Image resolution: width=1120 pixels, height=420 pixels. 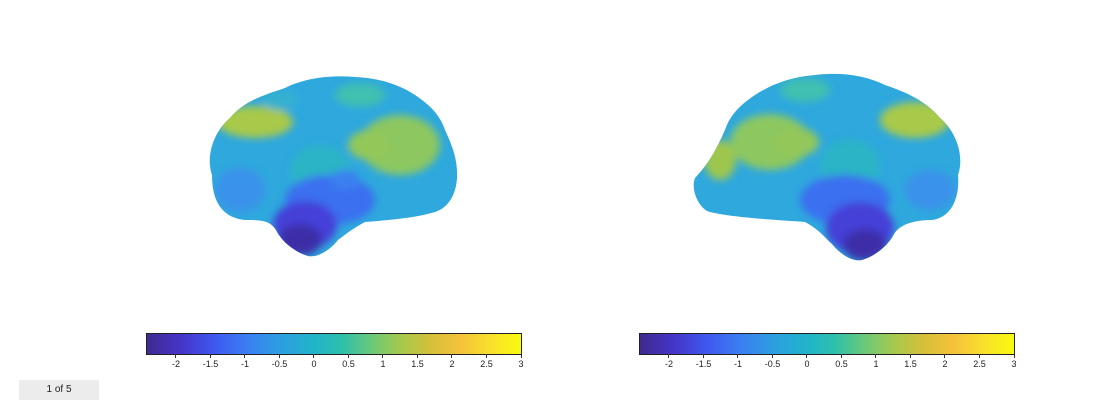 I want to click on left-hemisphere-surface, so click(x=333, y=166).